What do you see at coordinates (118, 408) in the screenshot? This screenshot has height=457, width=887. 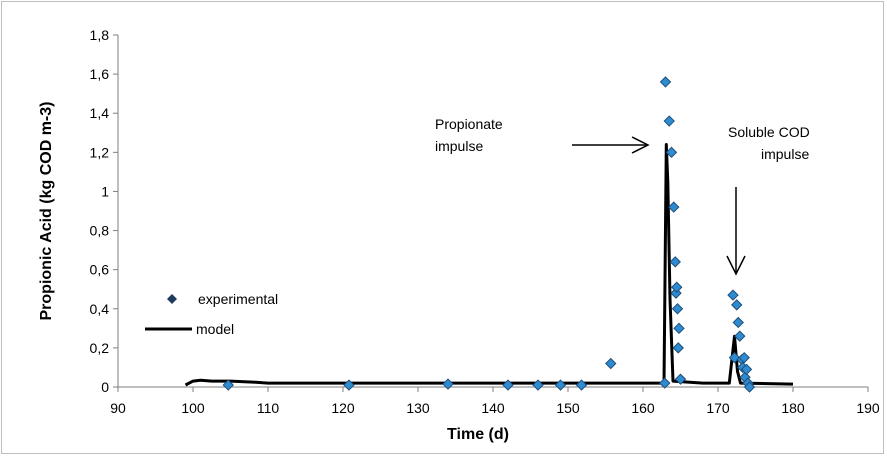 I see `x-tick-label: 90` at bounding box center [118, 408].